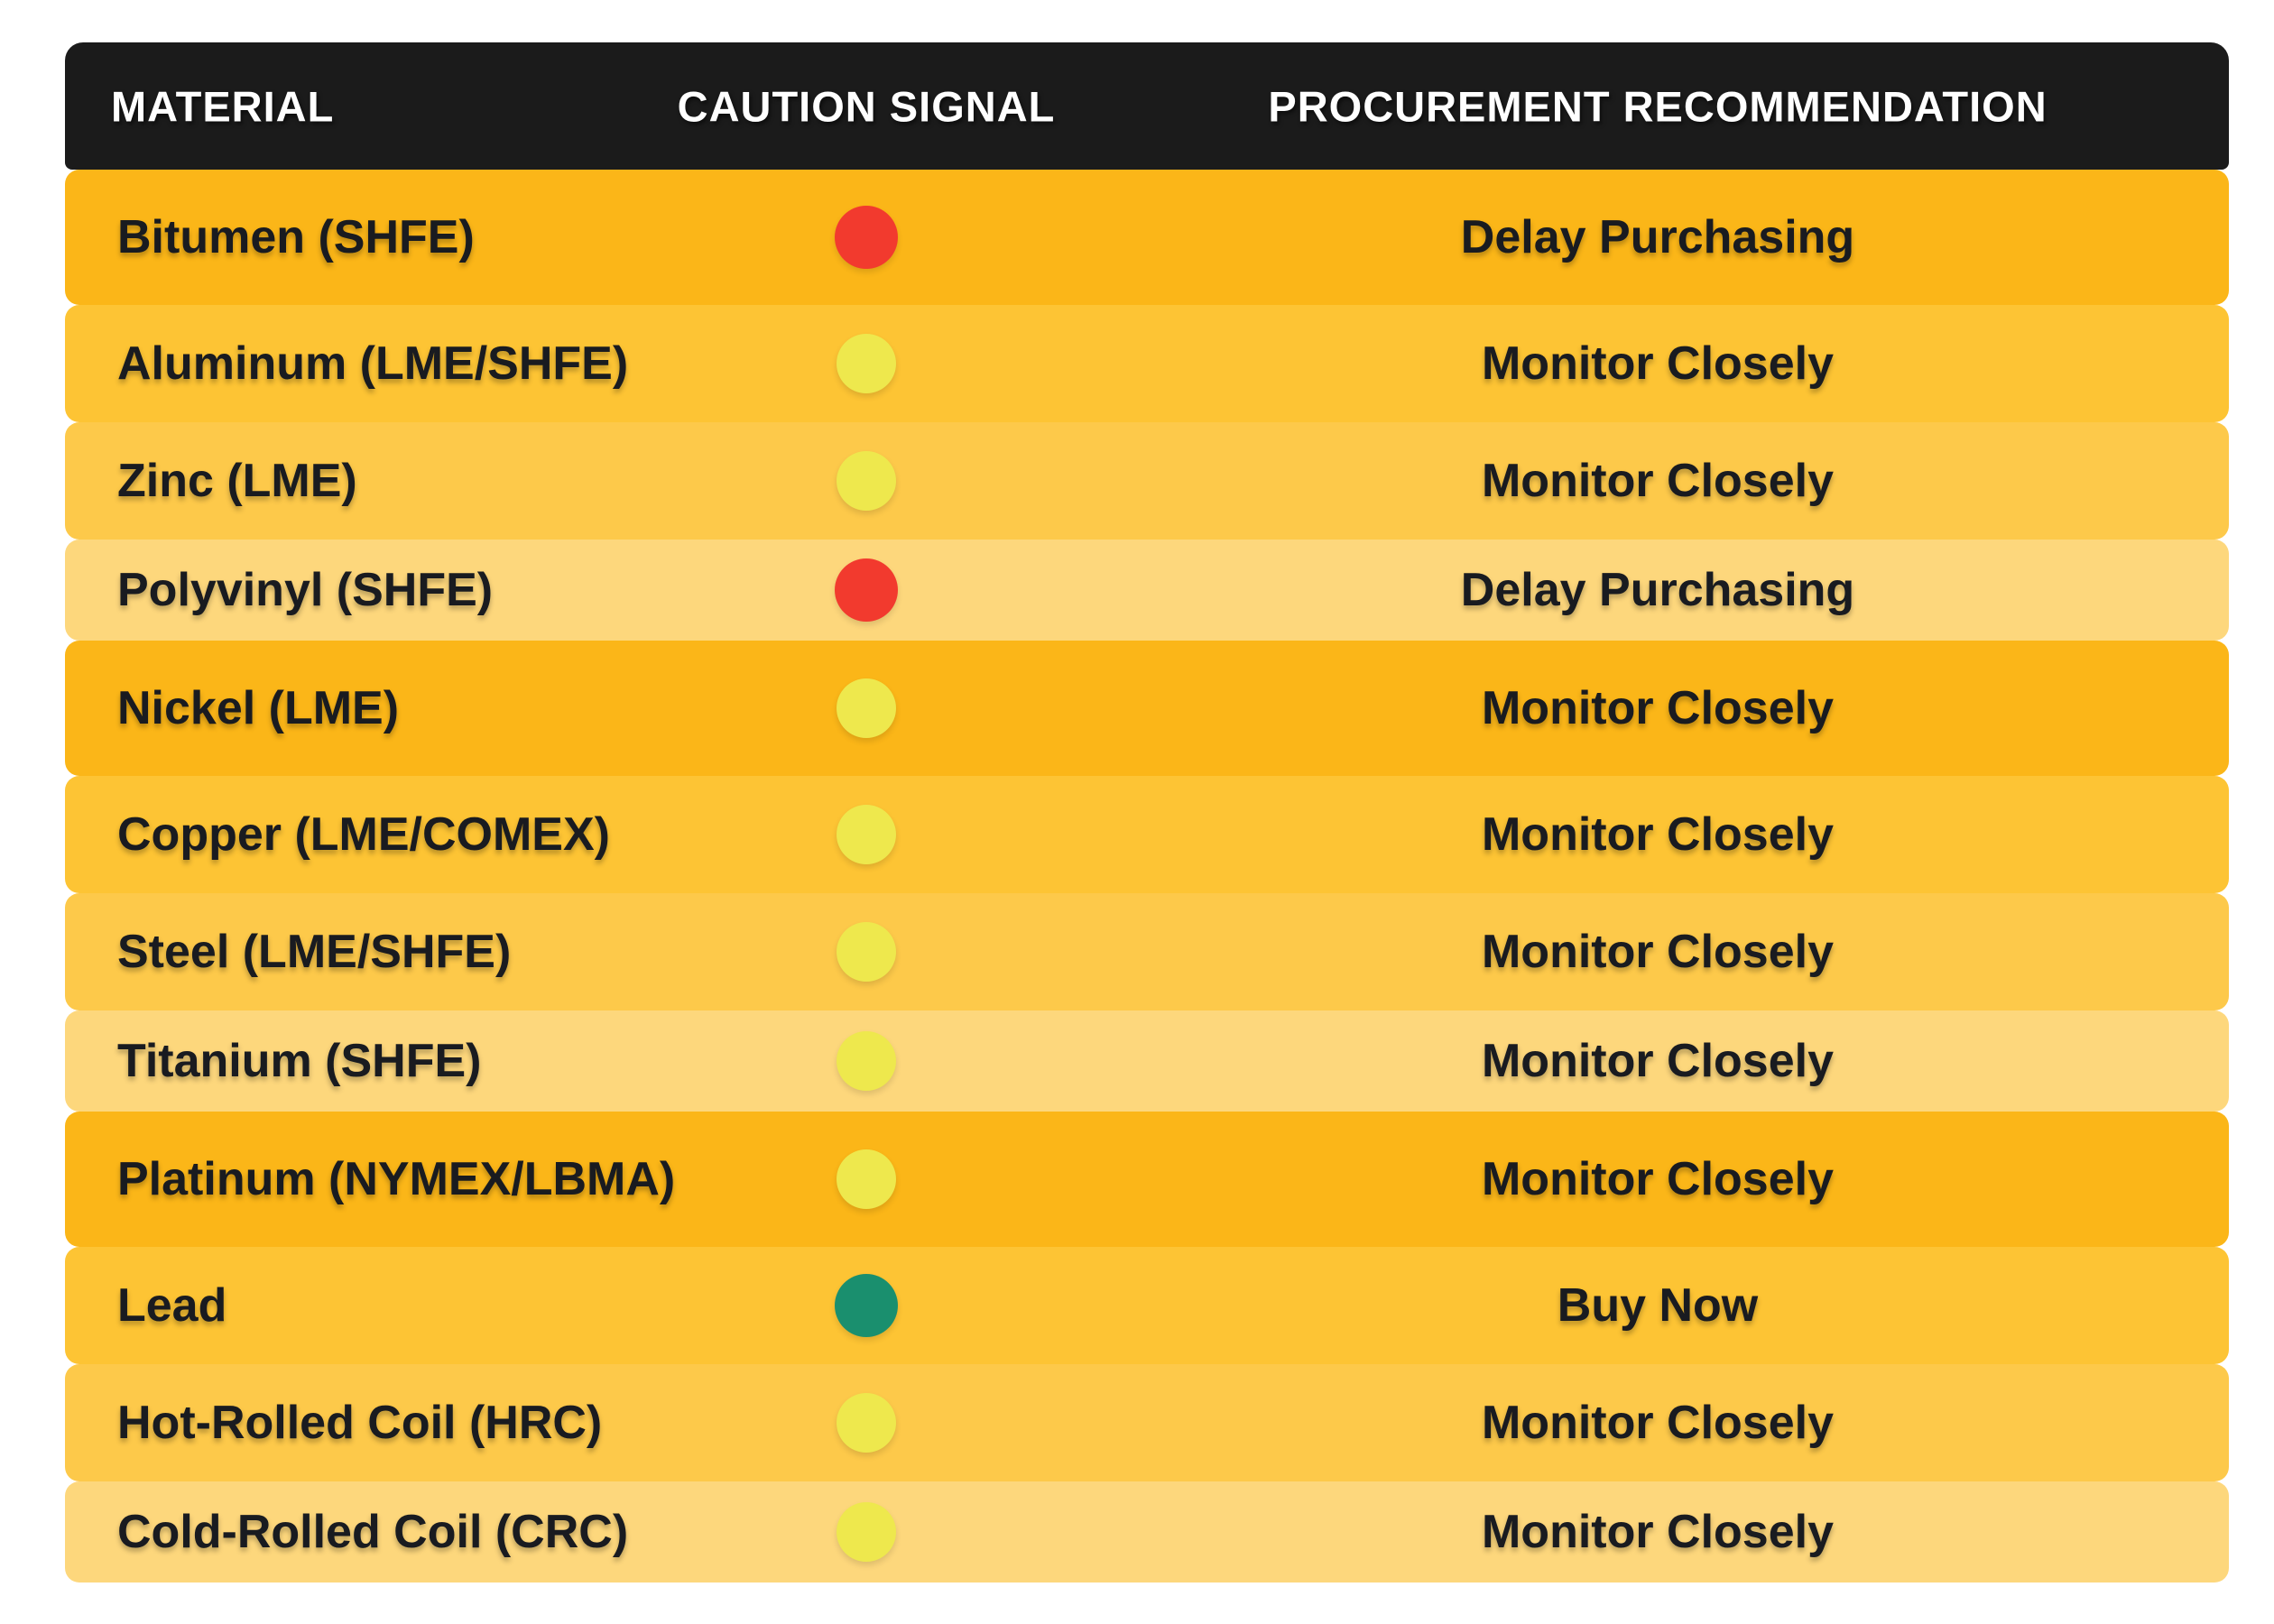 The image size is (2274, 1624). What do you see at coordinates (373, 363) in the screenshot?
I see `material-name: Aluminum (LME/SHFE)` at bounding box center [373, 363].